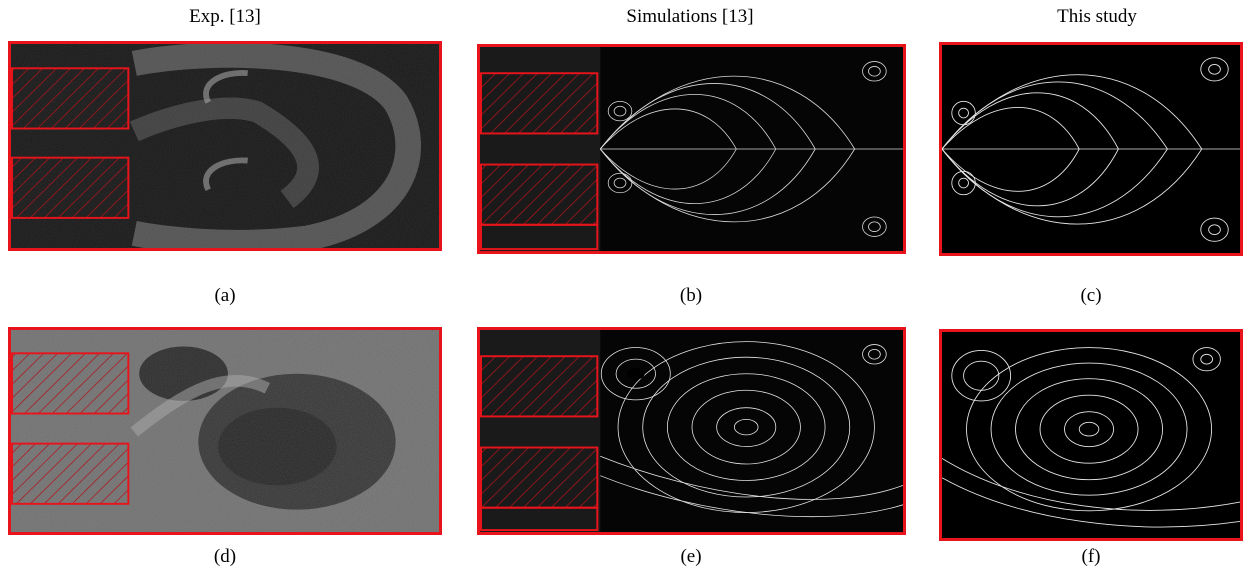  I want to click on panel-d-experiment-photo, so click(225, 431).